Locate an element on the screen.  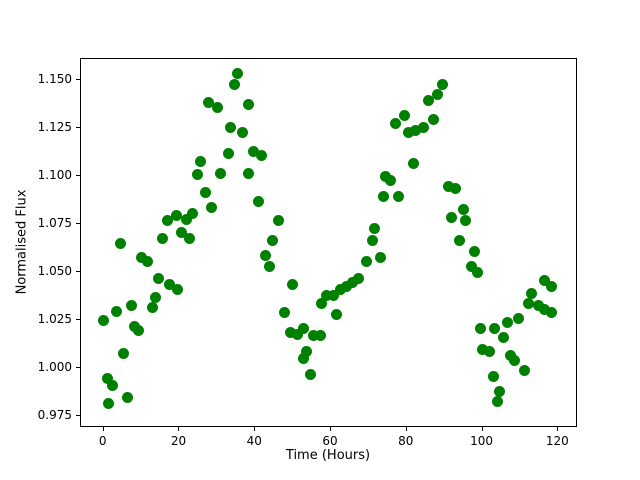
x-tick-label: 60 is located at coordinates (330, 441).